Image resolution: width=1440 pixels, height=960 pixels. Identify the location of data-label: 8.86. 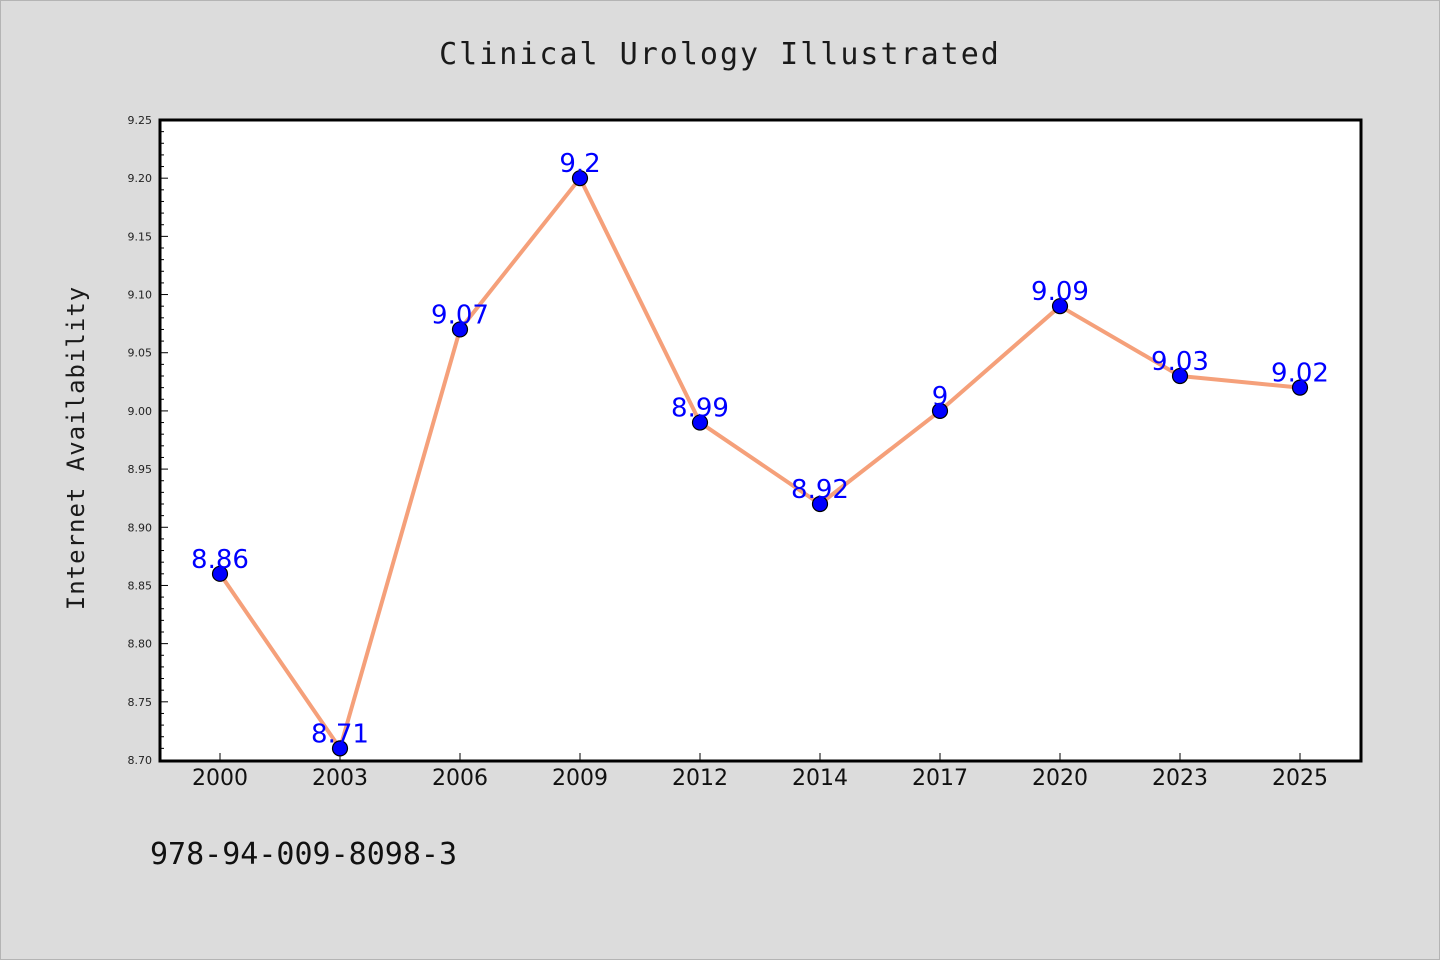
(220, 560).